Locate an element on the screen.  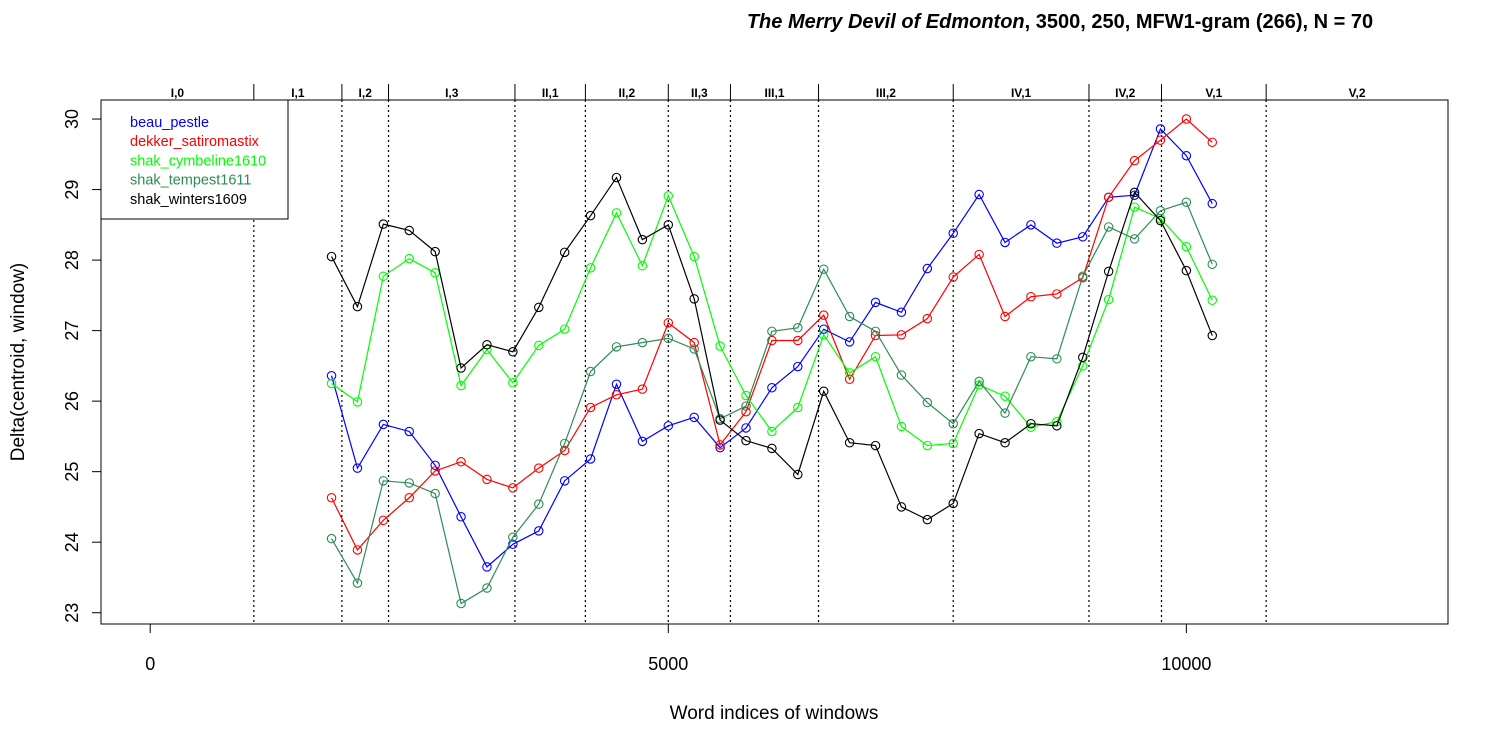
act-label-4: I,3 is located at coordinates (452, 93).